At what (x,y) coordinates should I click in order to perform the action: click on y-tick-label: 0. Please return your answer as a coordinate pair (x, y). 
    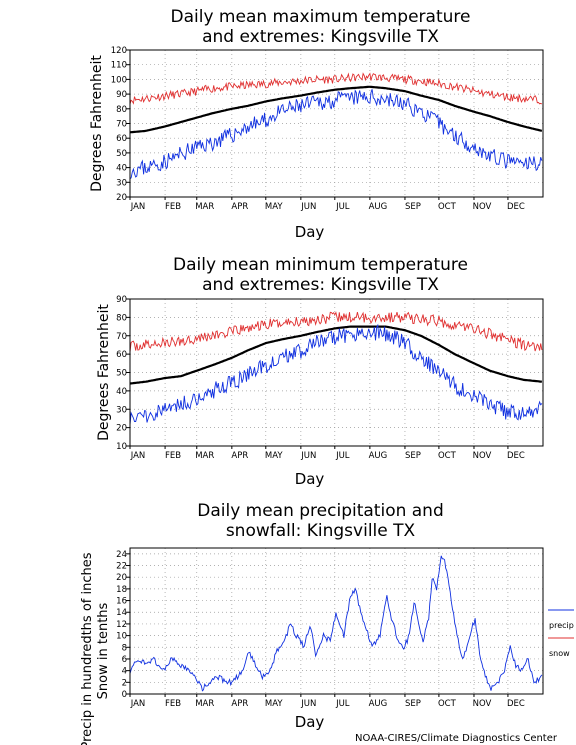
    Looking at the image, I should click on (124, 695).